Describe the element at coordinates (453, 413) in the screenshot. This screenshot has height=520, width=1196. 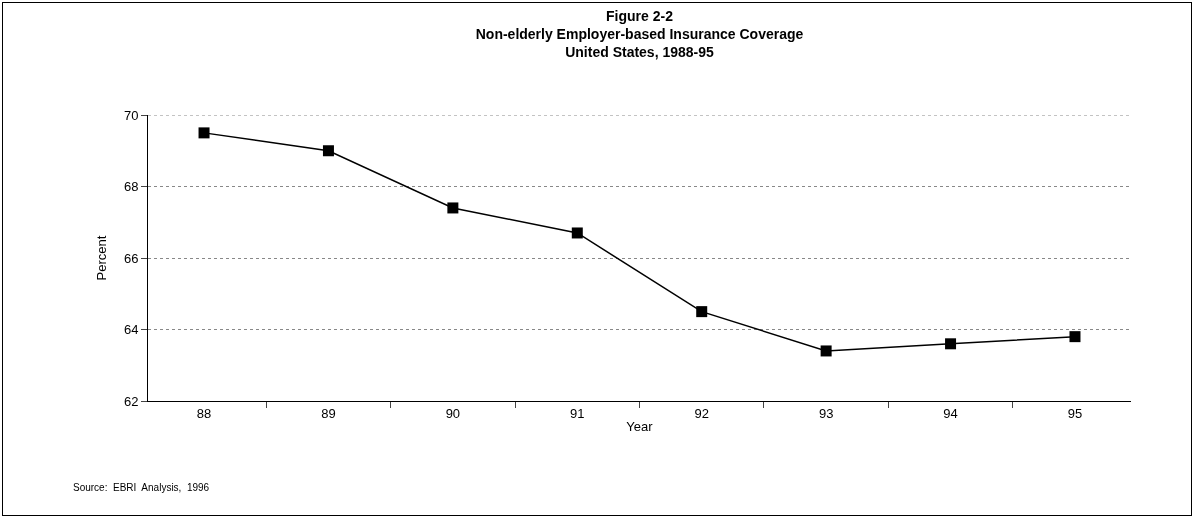
I see `x-tick-label: 90` at that location.